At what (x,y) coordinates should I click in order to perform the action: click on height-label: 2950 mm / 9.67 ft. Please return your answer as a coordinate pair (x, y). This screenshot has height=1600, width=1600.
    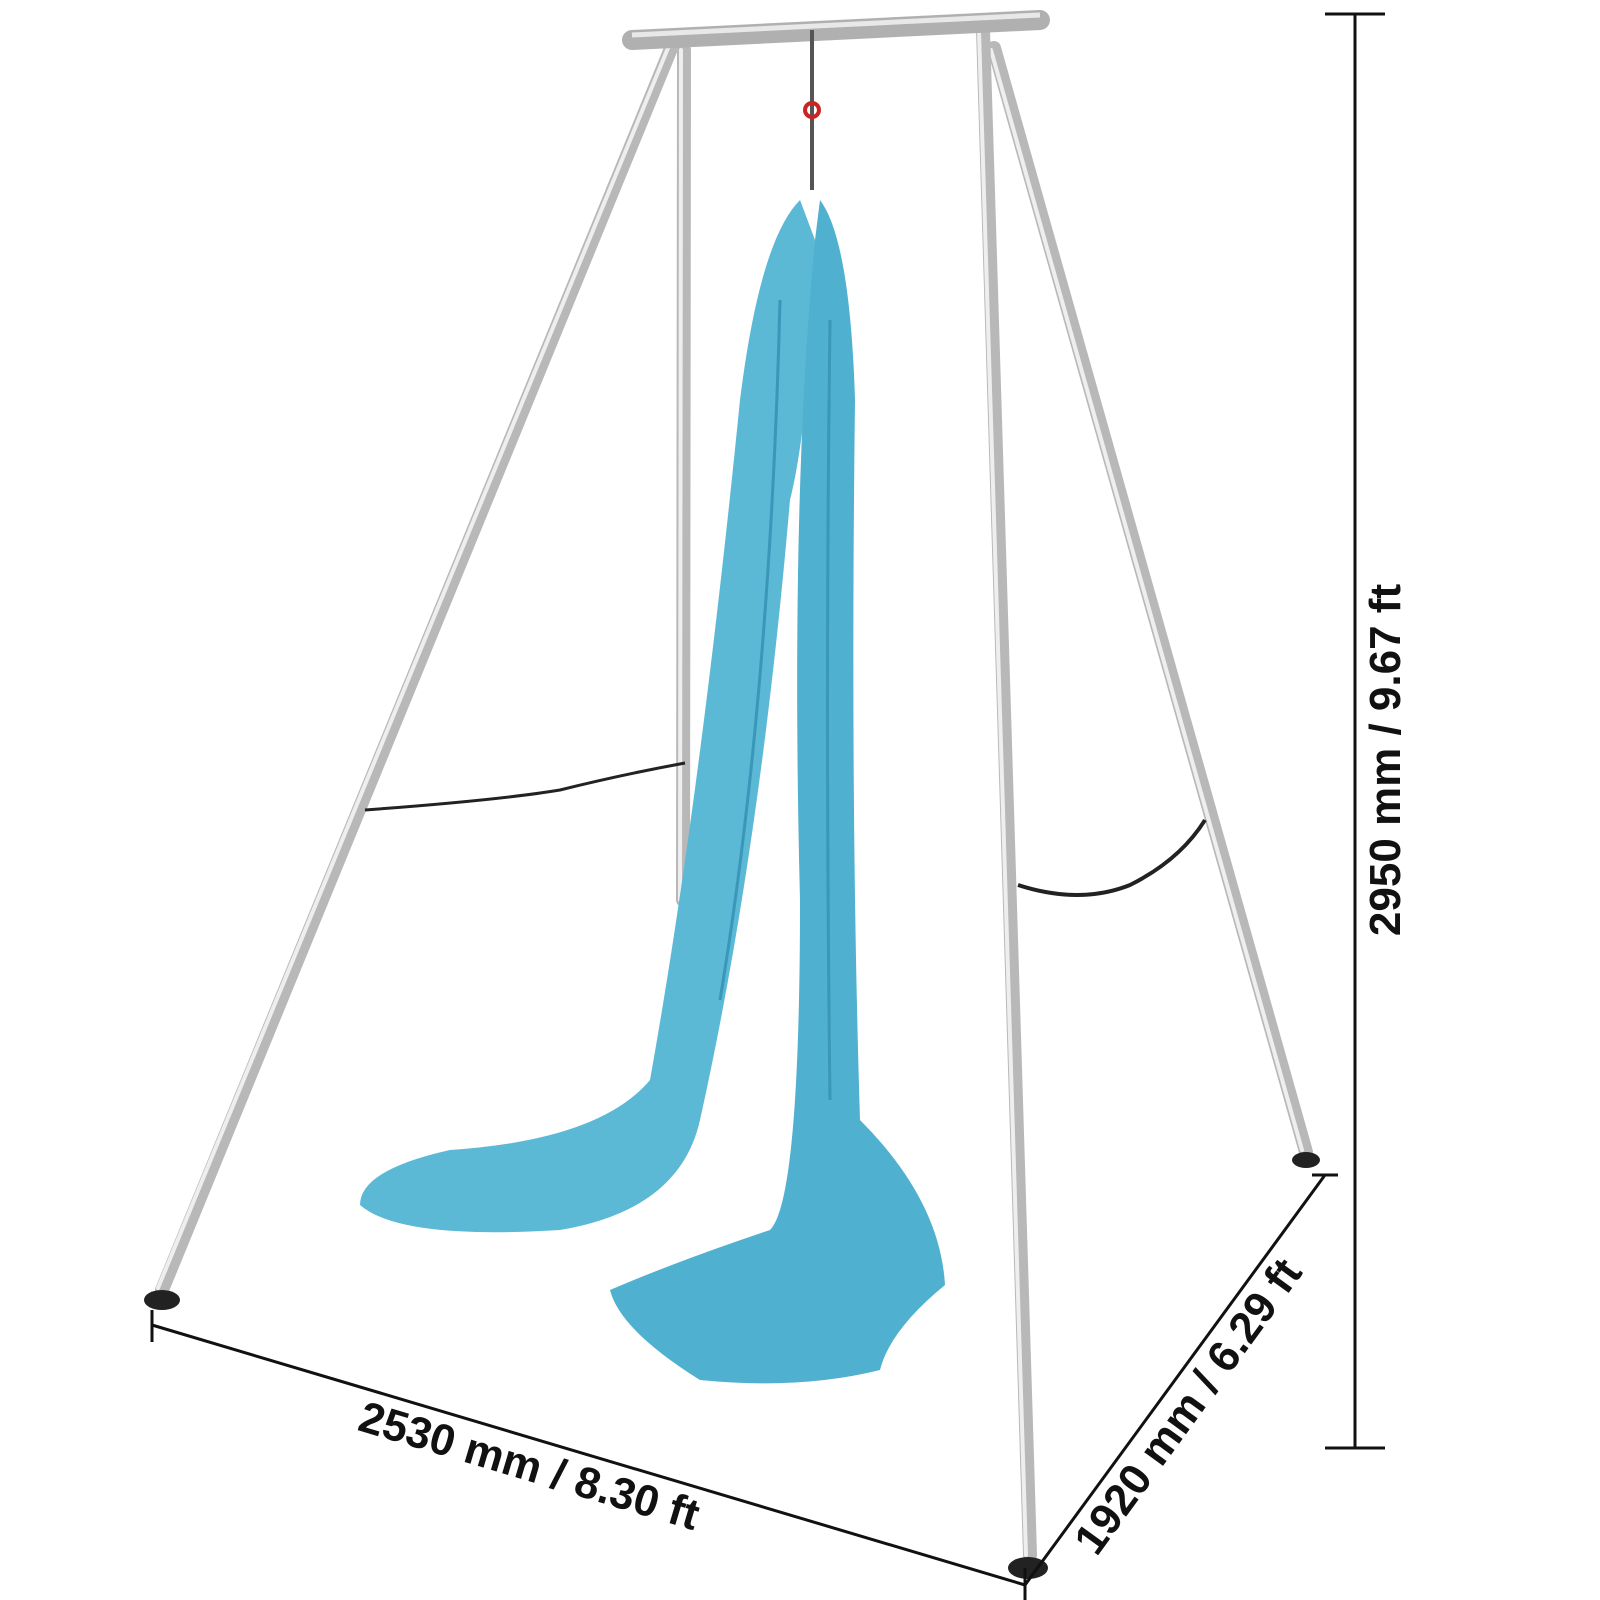
    Looking at the image, I should click on (1385, 760).